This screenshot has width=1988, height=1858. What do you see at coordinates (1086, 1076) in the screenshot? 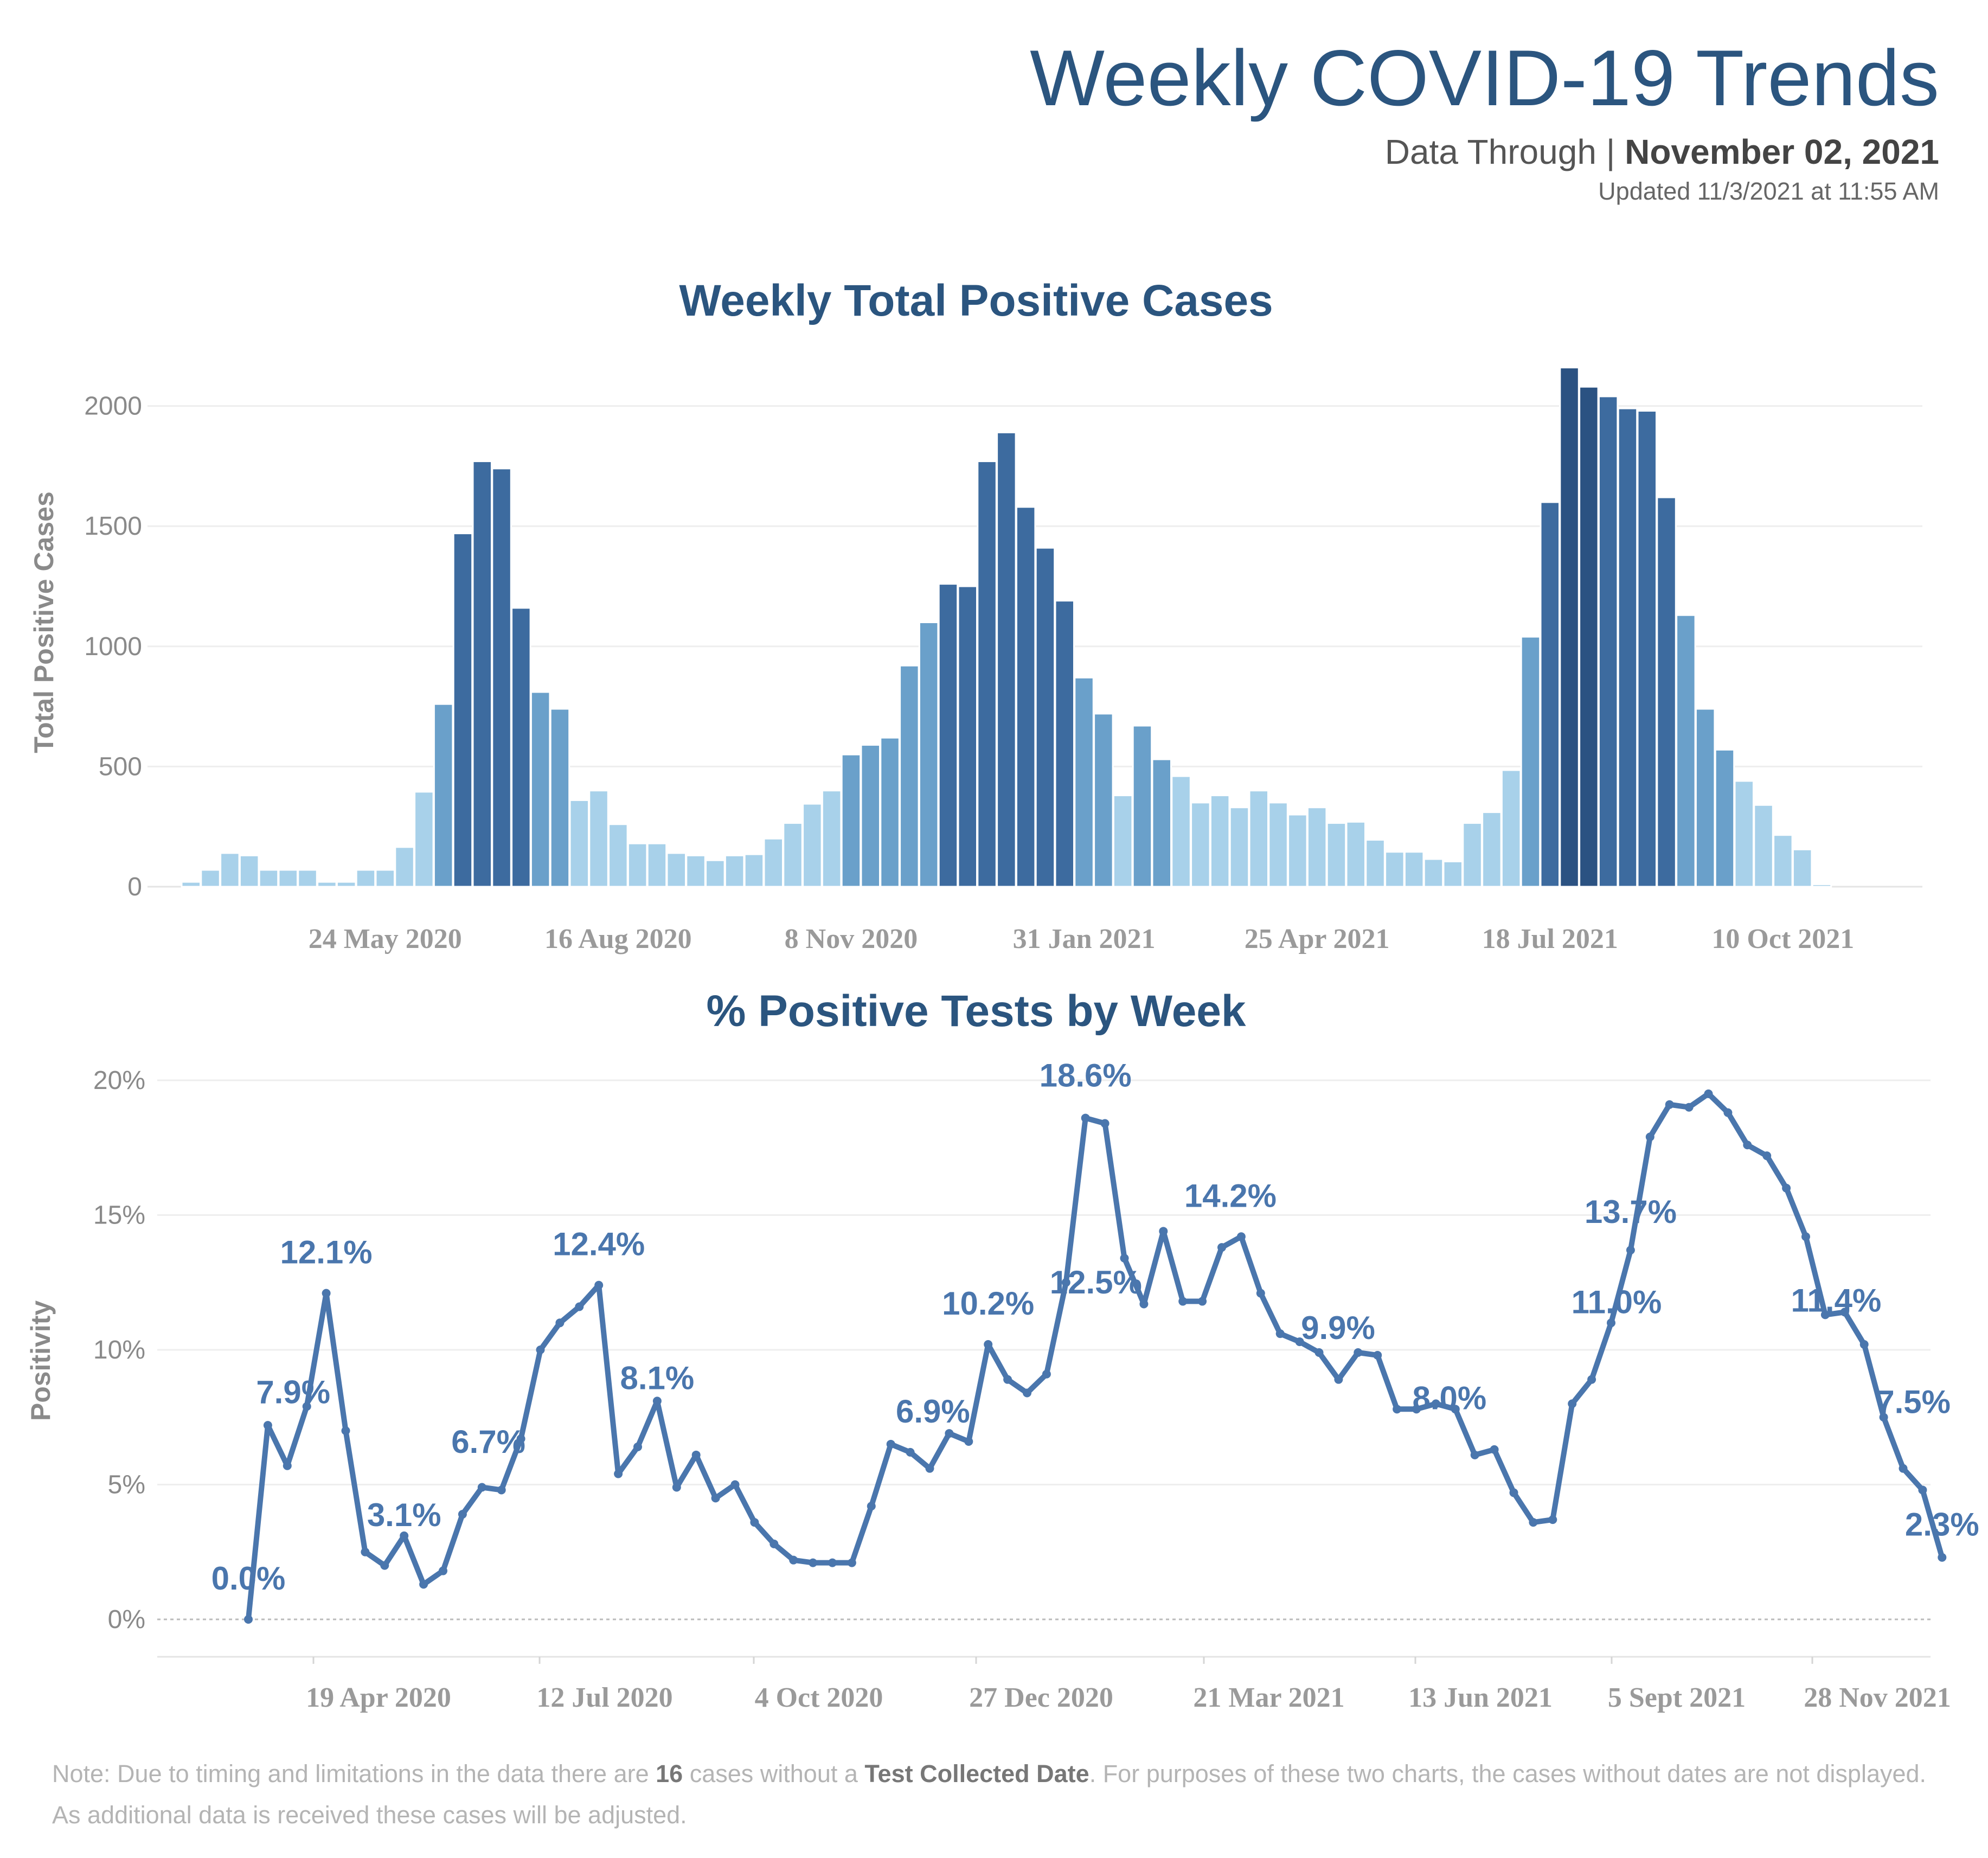
I see `positivity-data-label: 18.6%` at bounding box center [1086, 1076].